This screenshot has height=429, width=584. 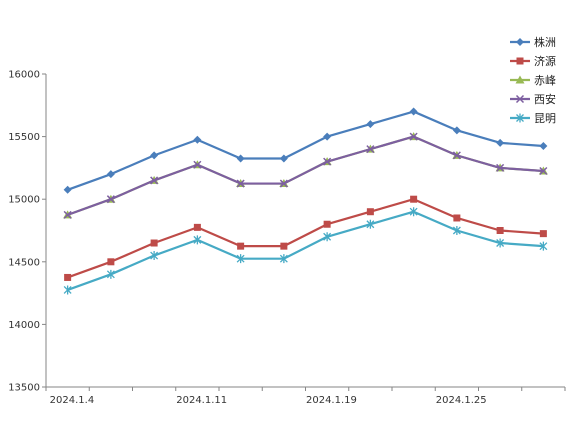 I want to click on legend-item: 昆明, so click(x=533, y=118).